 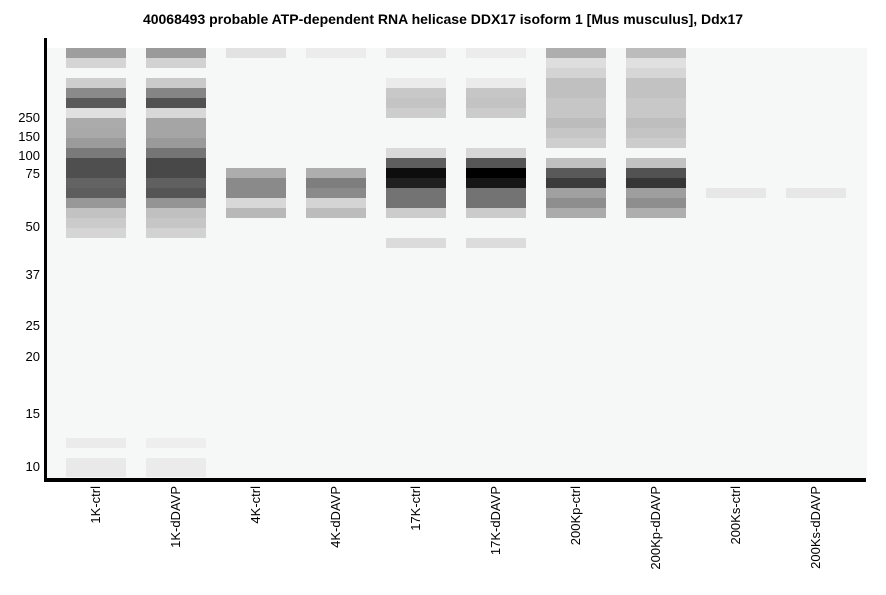 I want to click on y-tick-label: 150, so click(x=29, y=136).